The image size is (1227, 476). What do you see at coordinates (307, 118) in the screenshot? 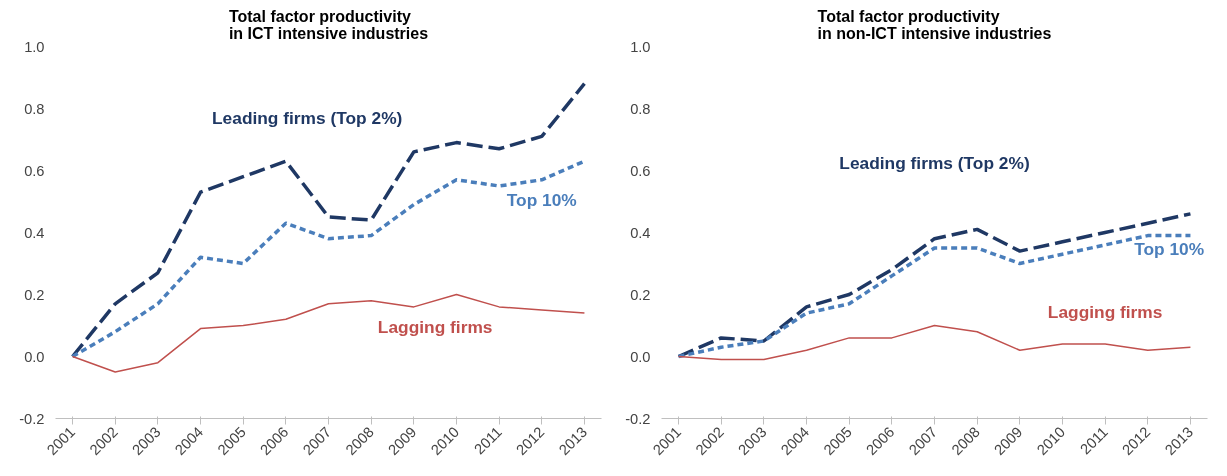
I see `series-label: Leading firms (Top 2%)` at bounding box center [307, 118].